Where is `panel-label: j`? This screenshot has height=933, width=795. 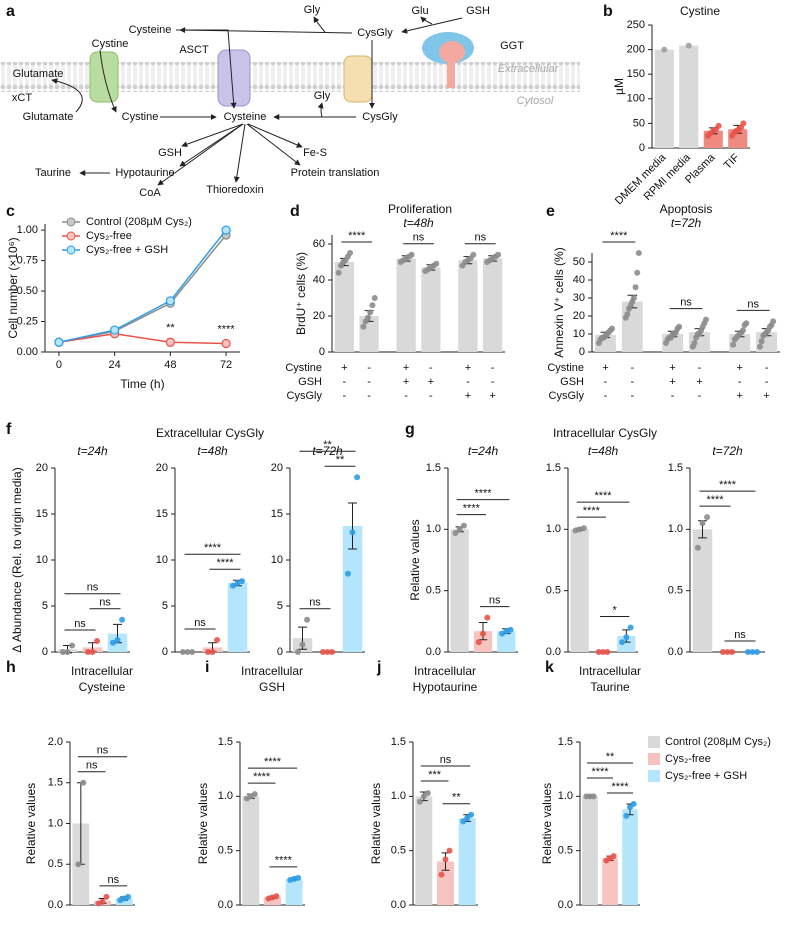 panel-label: j is located at coordinates (378, 667).